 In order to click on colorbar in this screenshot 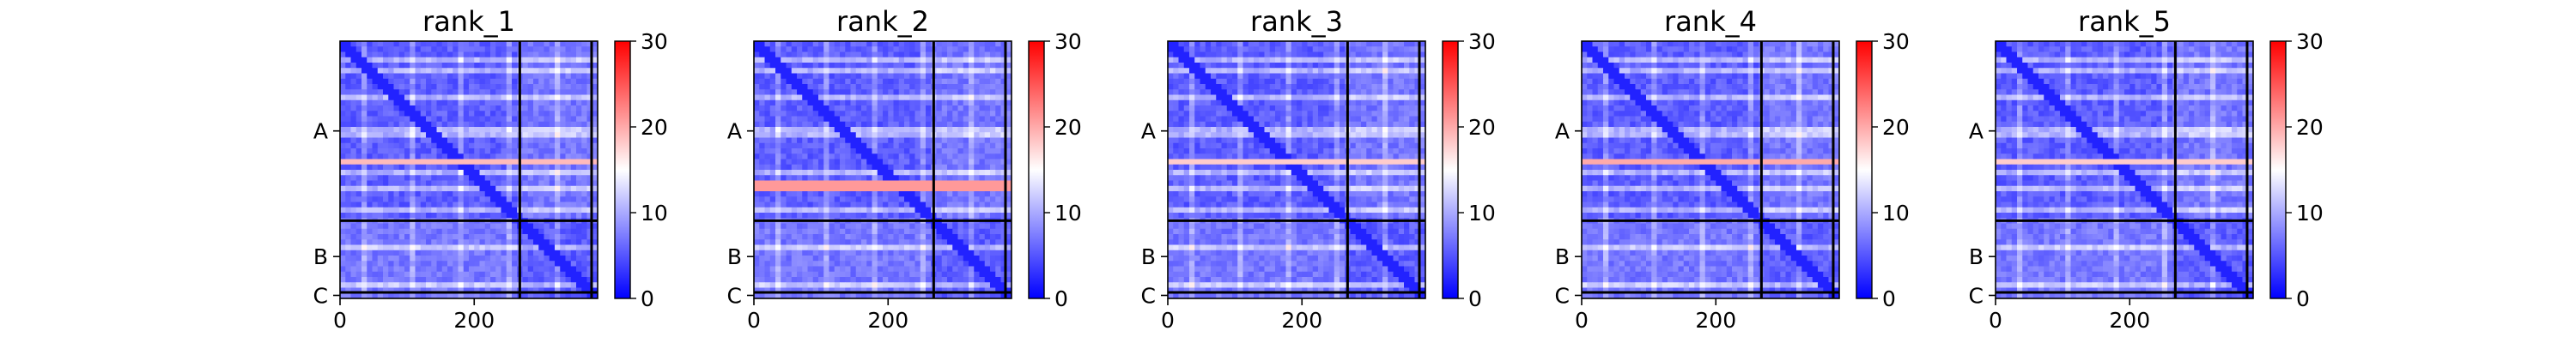, I will do `click(1036, 169)`.